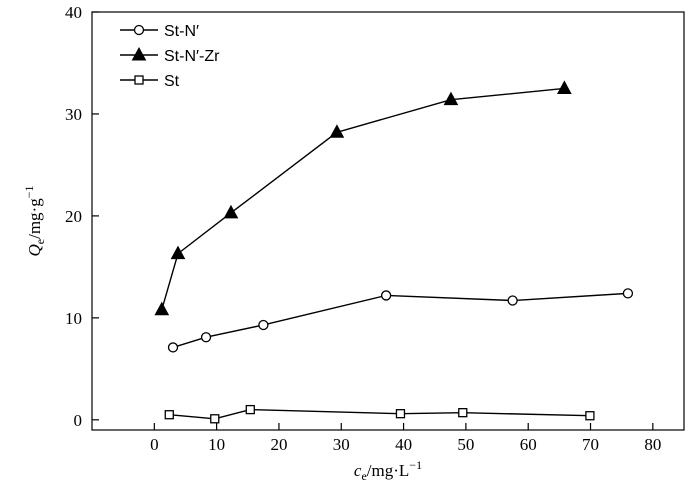  What do you see at coordinates (34, 250) in the screenshot?
I see `y-axis-var: Q` at bounding box center [34, 250].